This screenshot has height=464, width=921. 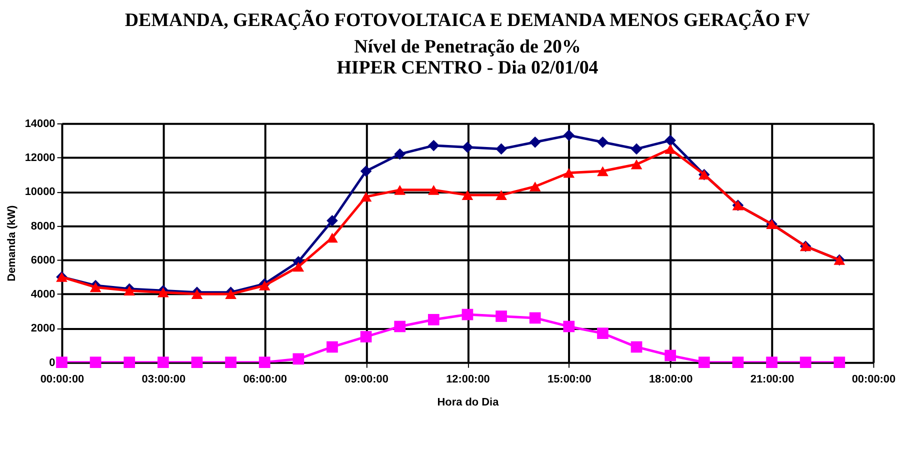 What do you see at coordinates (40, 124) in the screenshot?
I see `y-tick-label: 14000` at bounding box center [40, 124].